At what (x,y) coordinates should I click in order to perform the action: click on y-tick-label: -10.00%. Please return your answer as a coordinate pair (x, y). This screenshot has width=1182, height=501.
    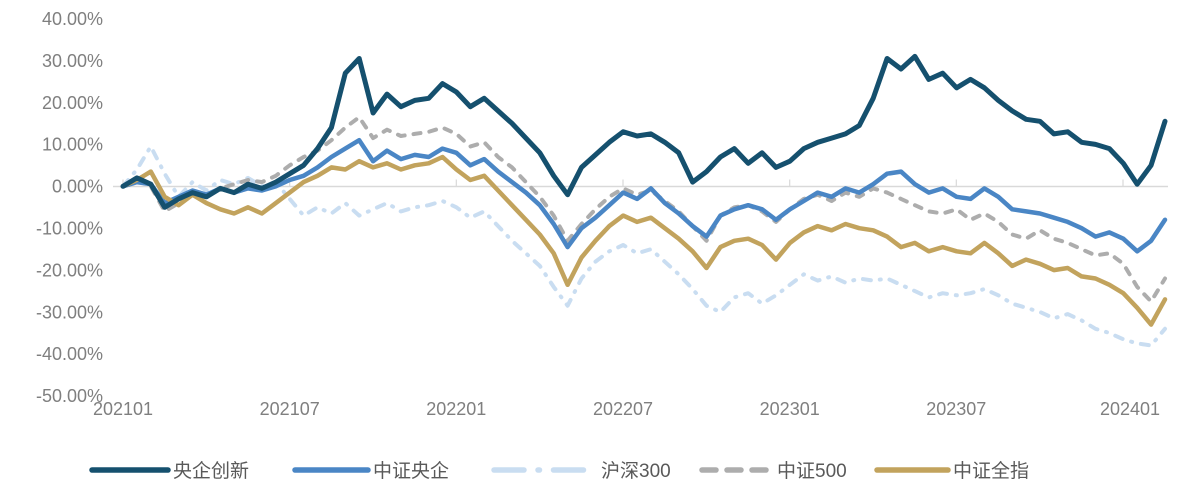
    Looking at the image, I should click on (69, 229).